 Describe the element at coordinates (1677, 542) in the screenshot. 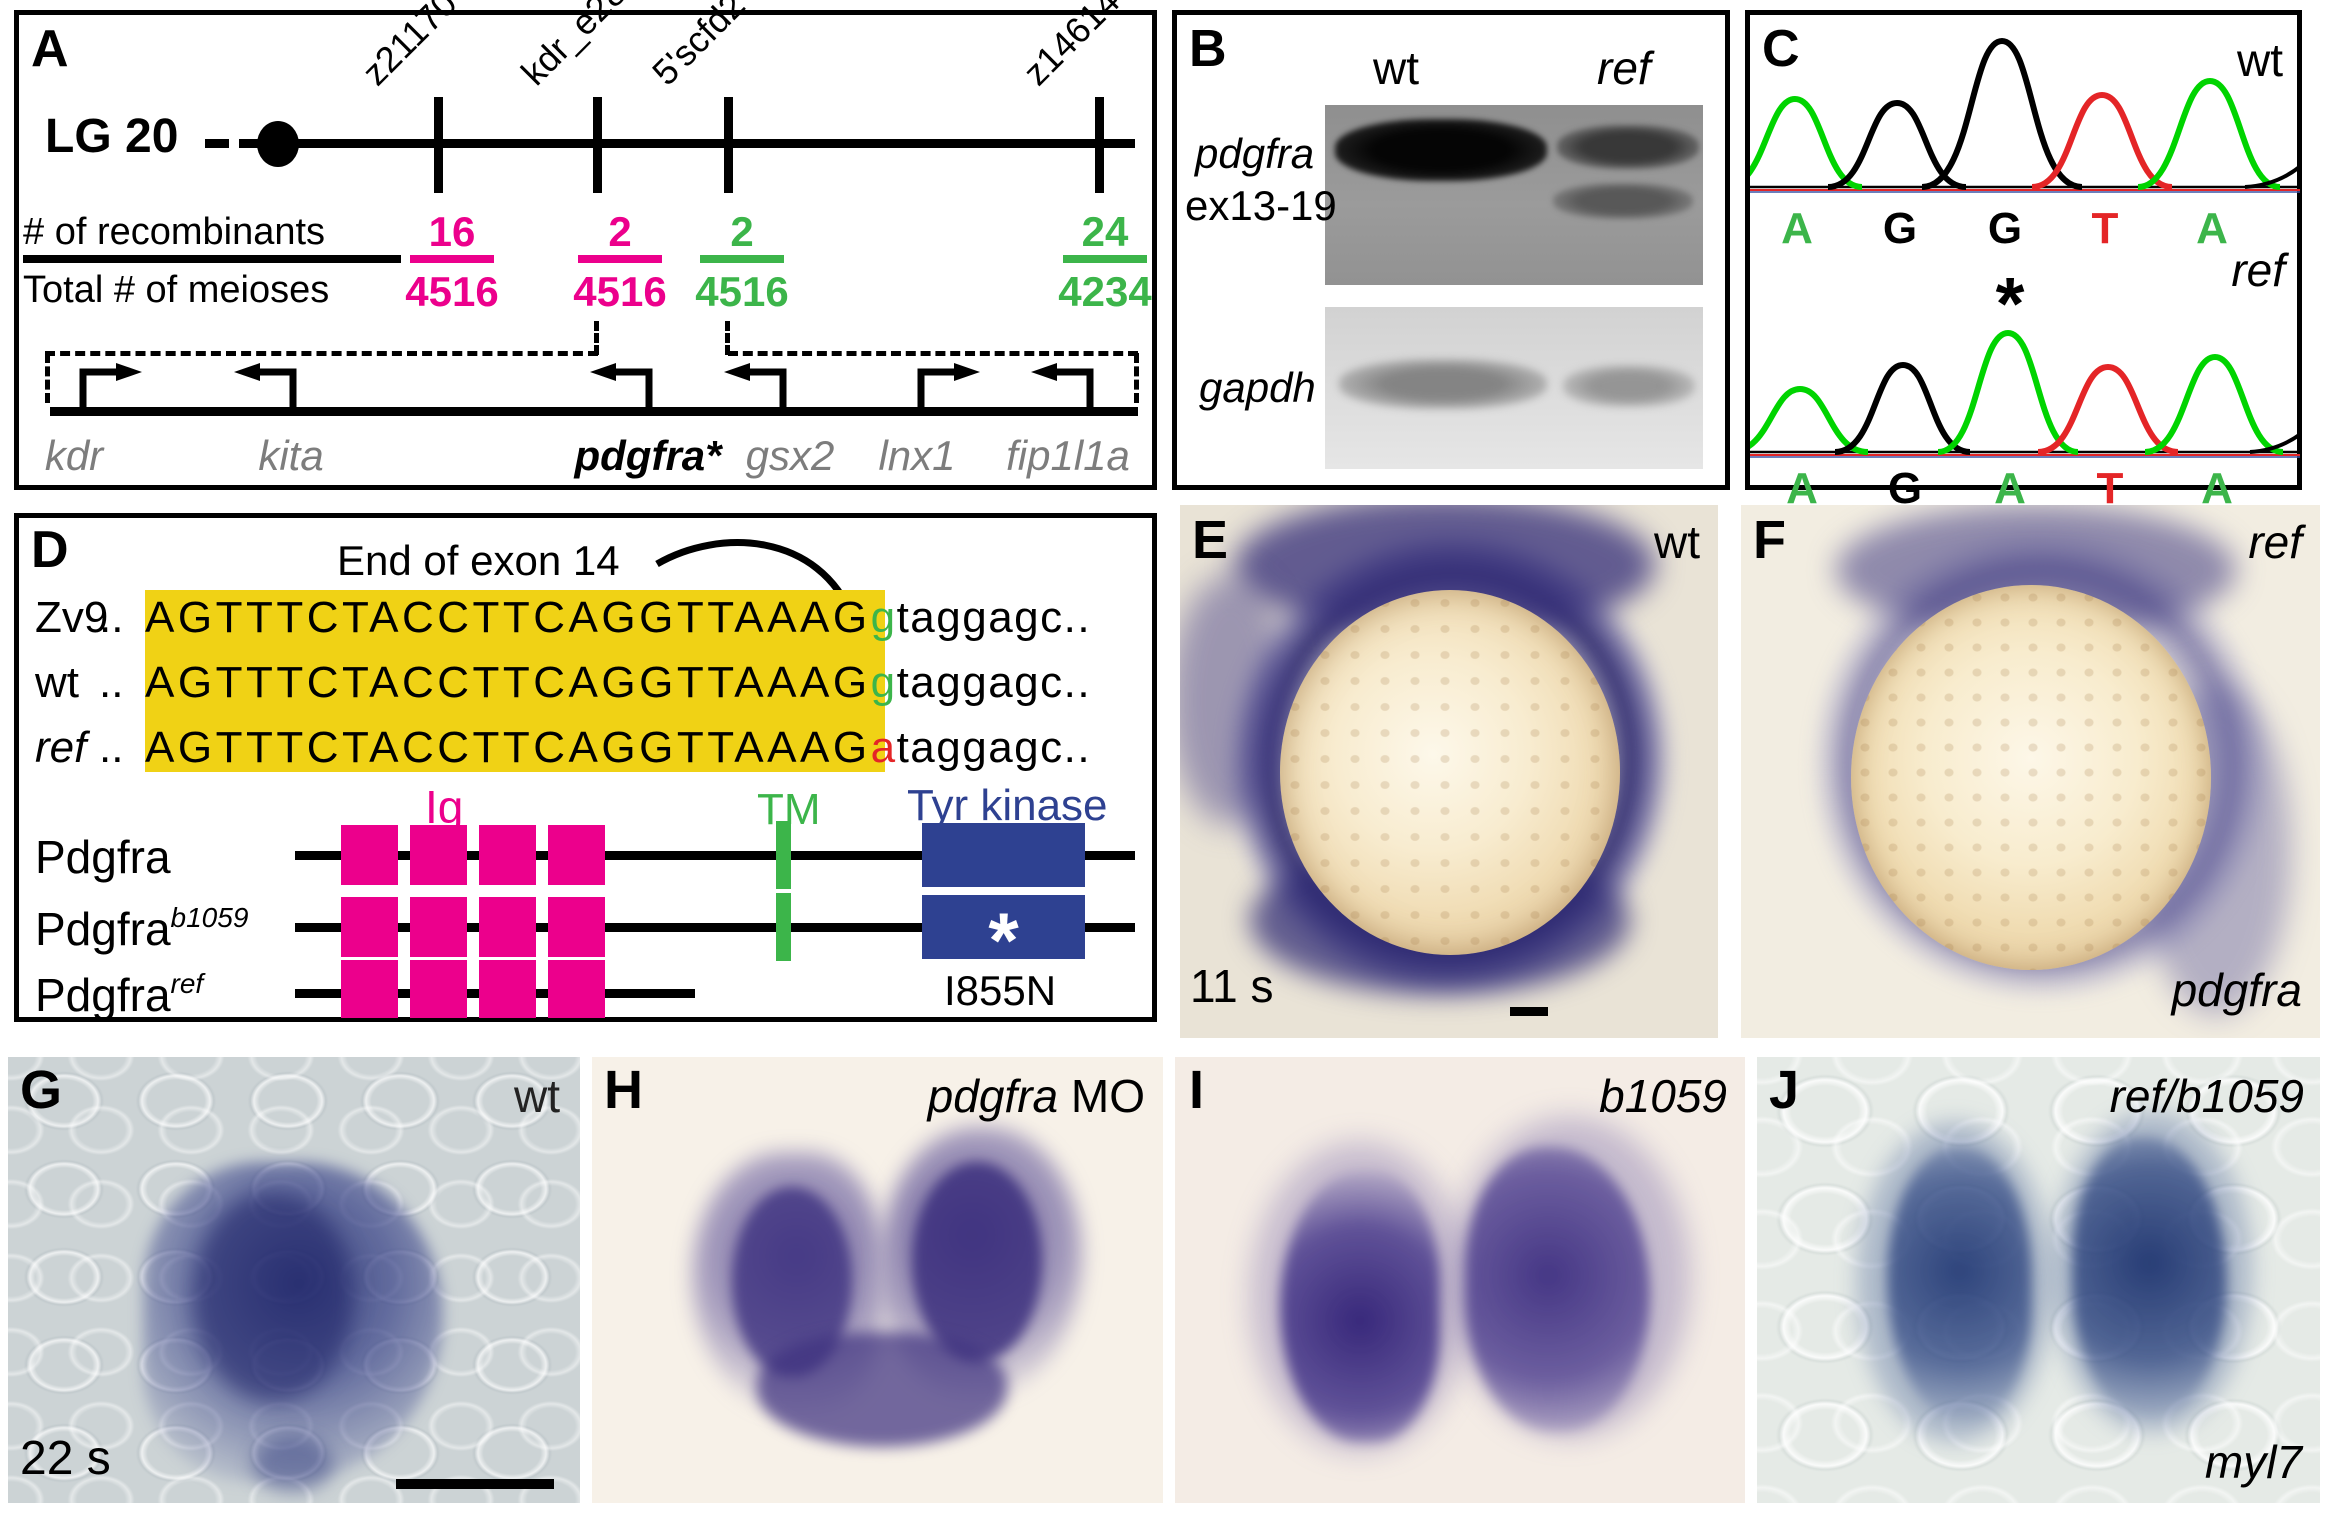

I see `genotype-label: wt` at that location.